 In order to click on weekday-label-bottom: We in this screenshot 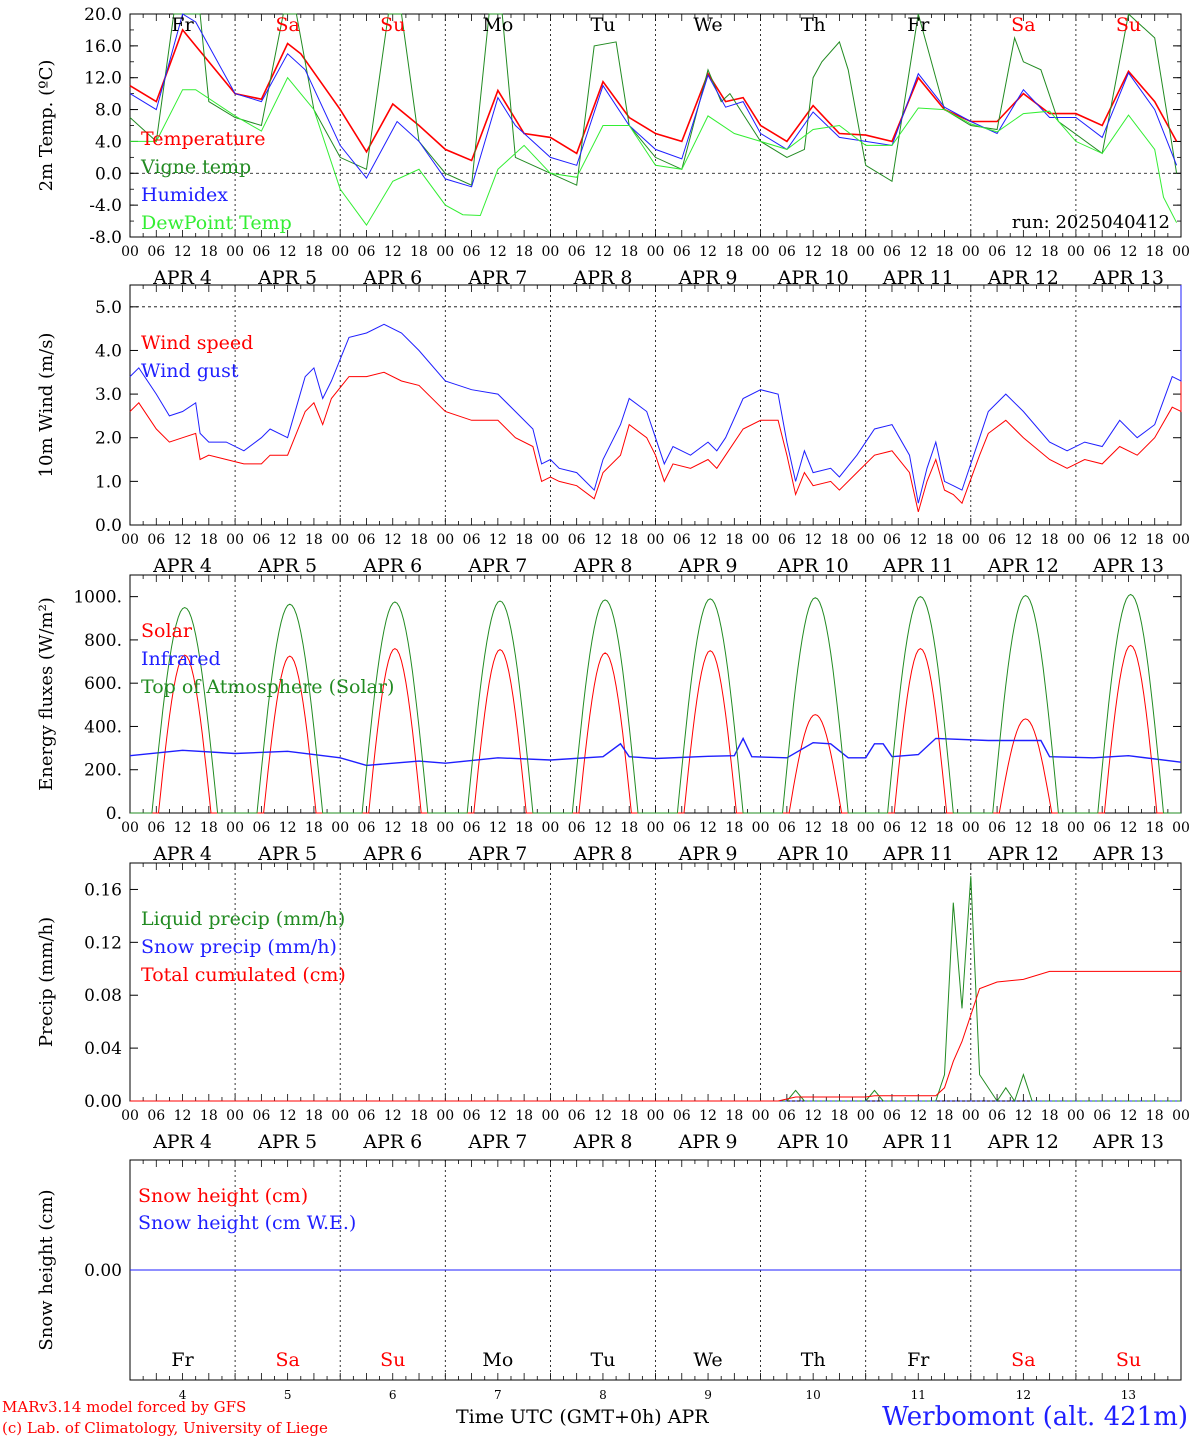, I will do `click(707, 1360)`.